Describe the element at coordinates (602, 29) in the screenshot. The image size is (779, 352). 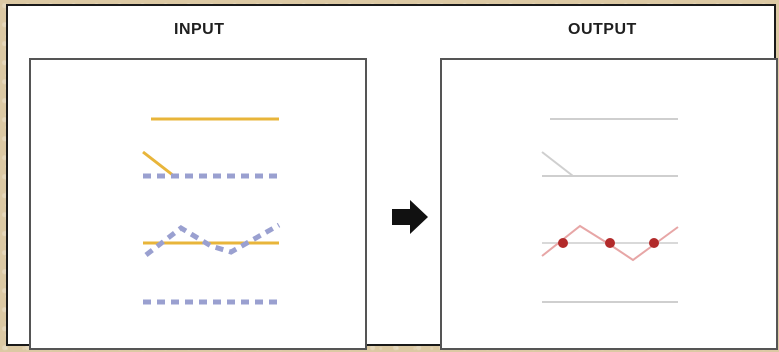
I see `output-heading: OUTPUT` at that location.